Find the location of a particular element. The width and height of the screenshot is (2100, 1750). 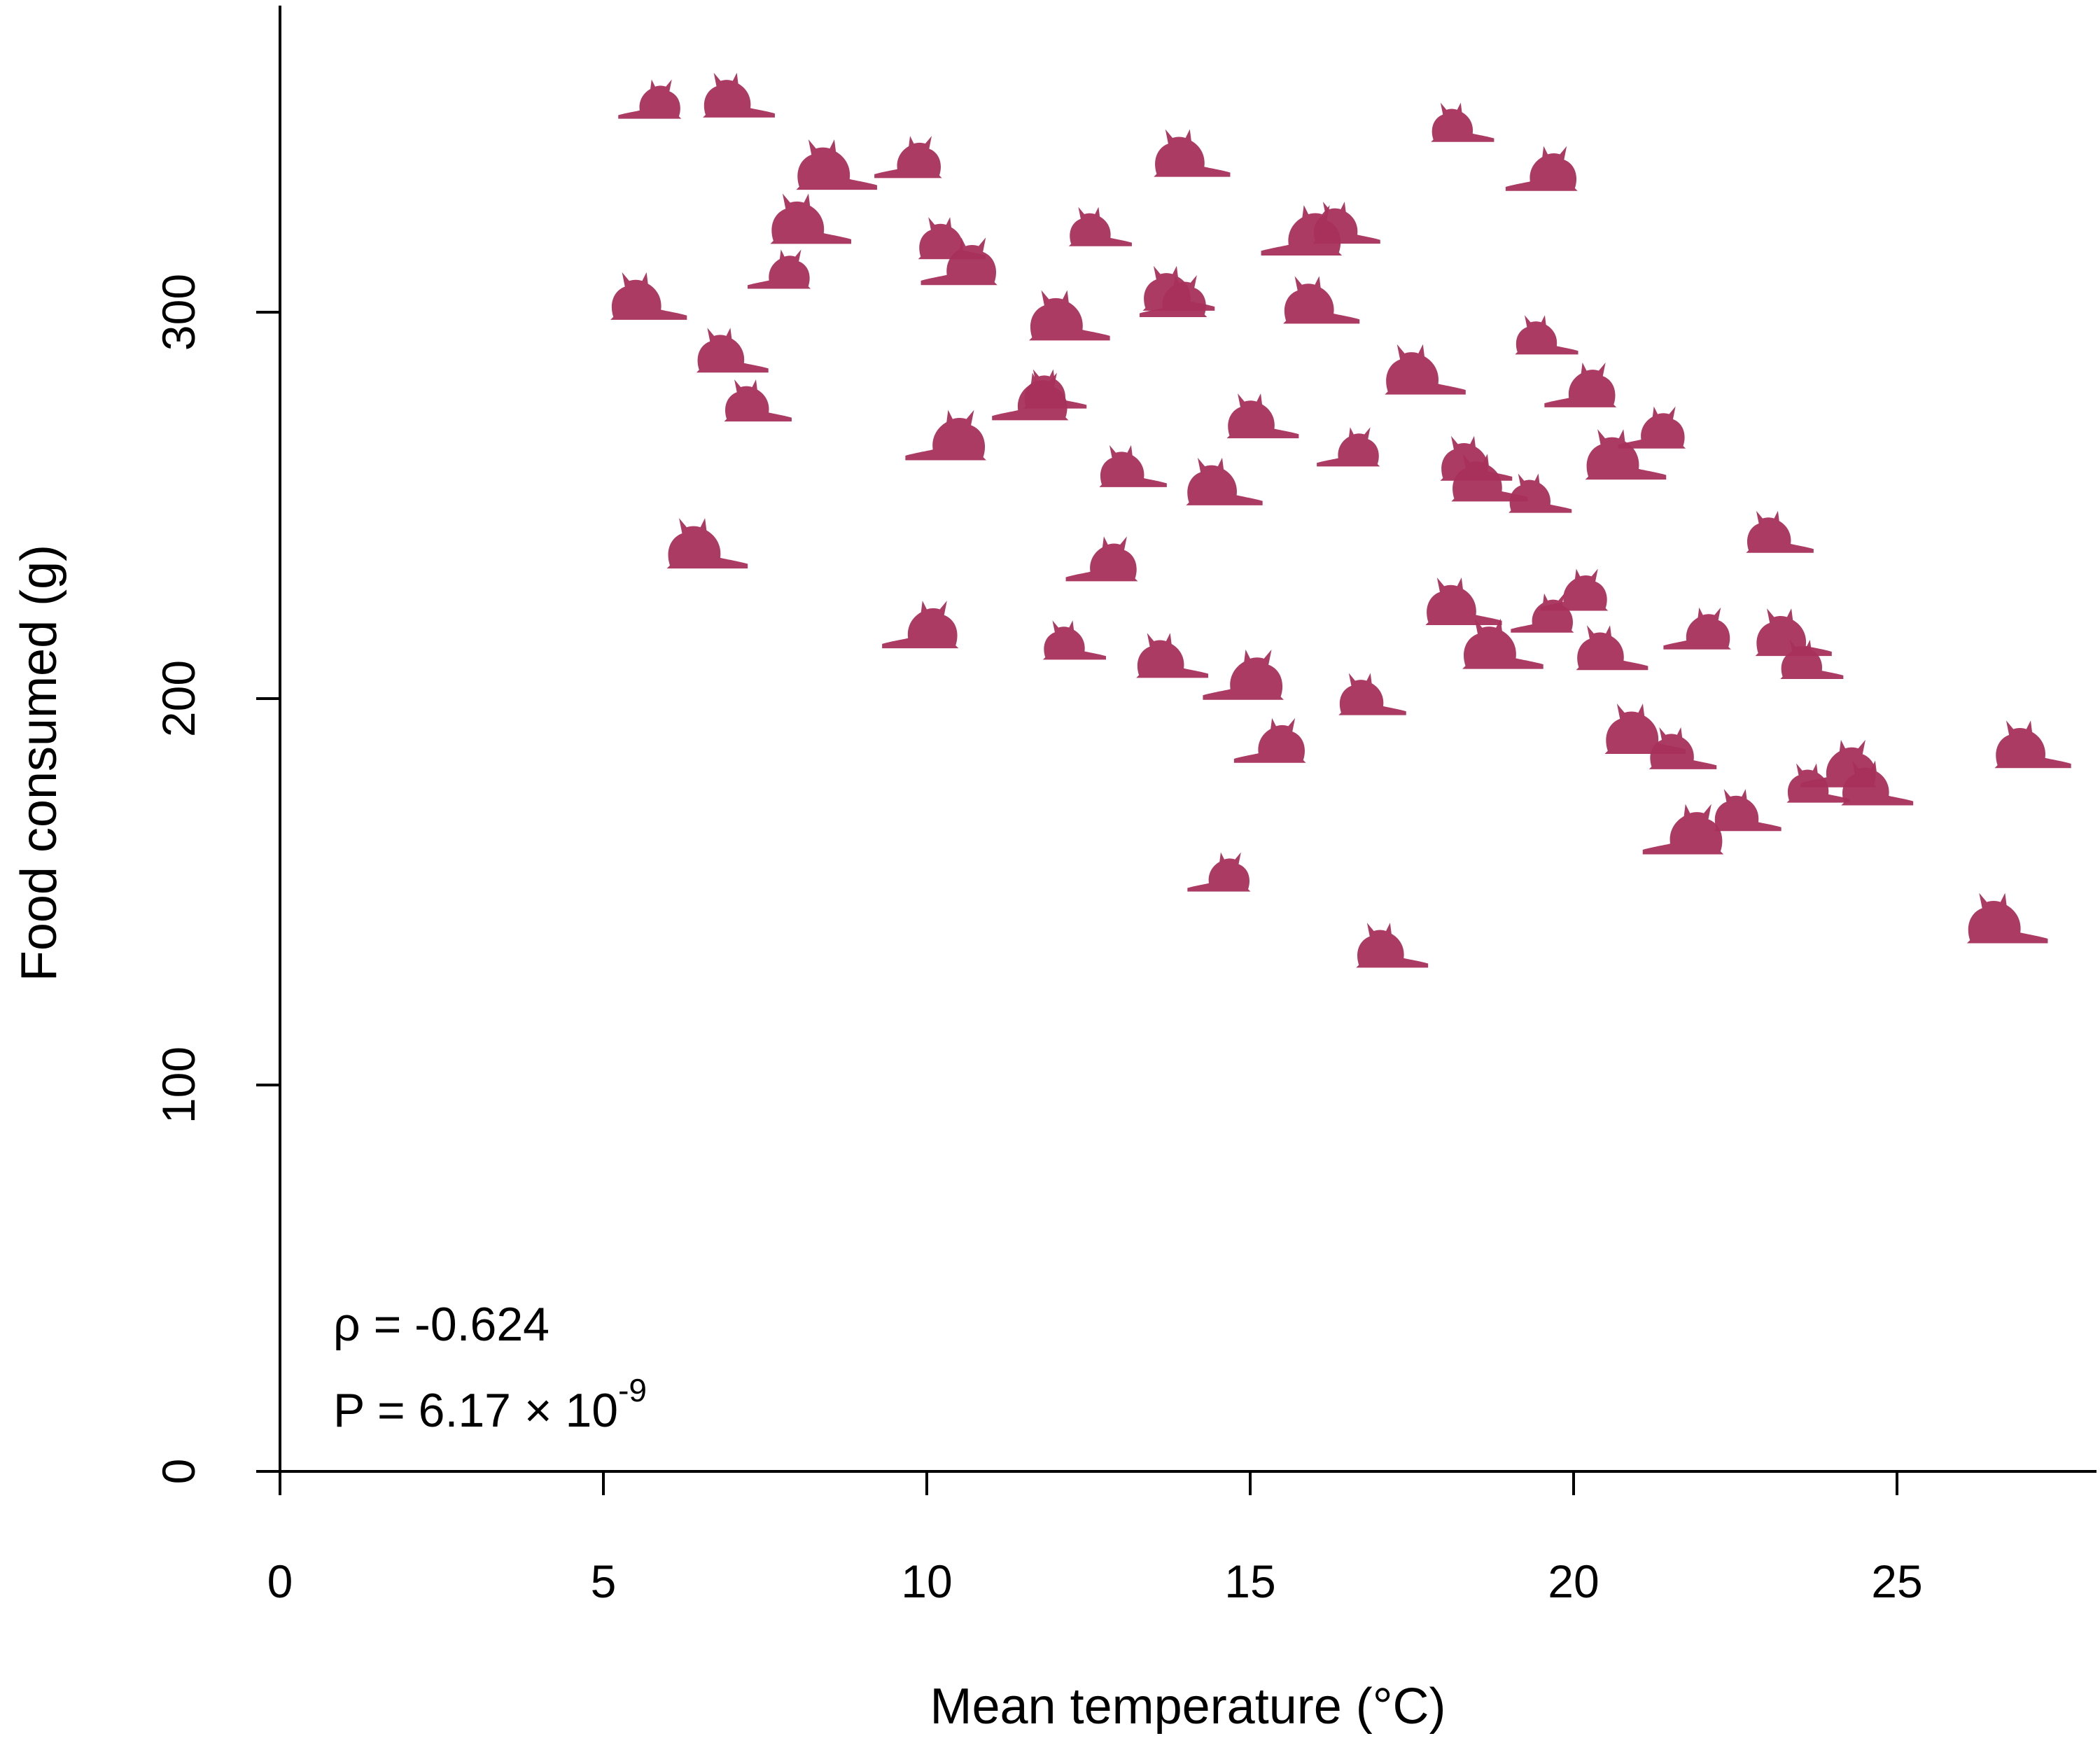

x-axis-title: Mean temperature (°C) is located at coordinates (1188, 1707).